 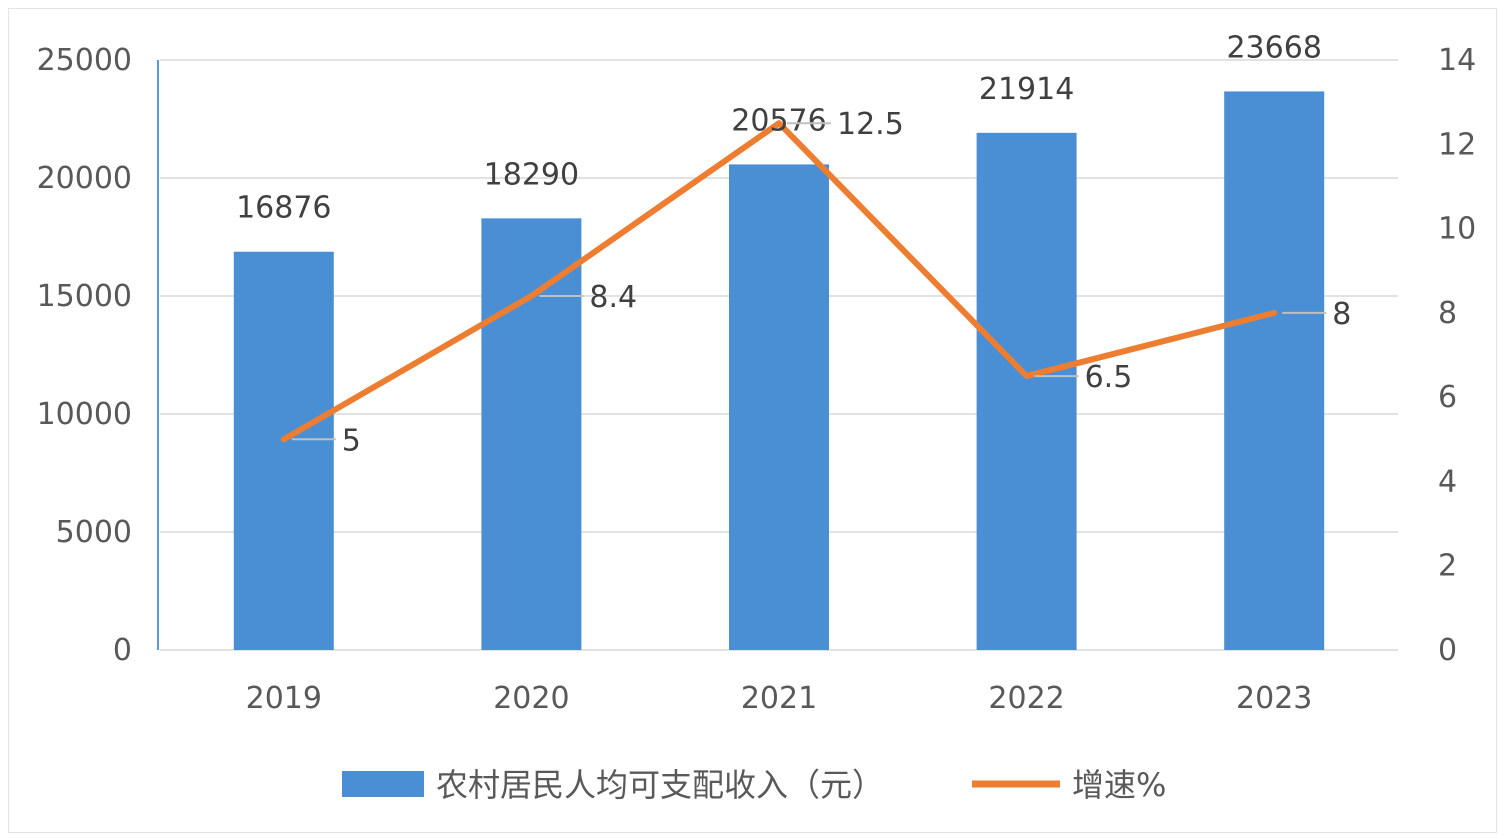 I want to click on bar-data-label: 23668, so click(x=1273, y=47).